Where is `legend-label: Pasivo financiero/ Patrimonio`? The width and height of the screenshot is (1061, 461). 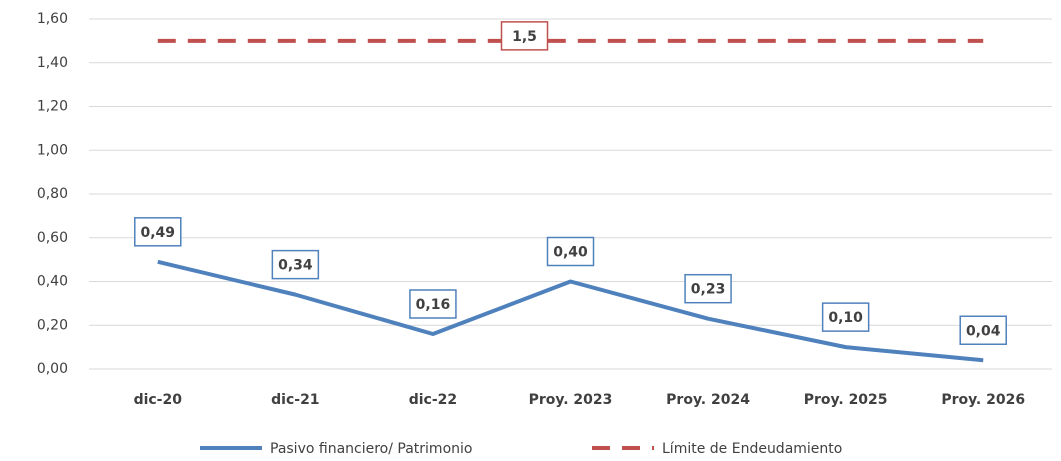 legend-label: Pasivo financiero/ Patrimonio is located at coordinates (371, 449).